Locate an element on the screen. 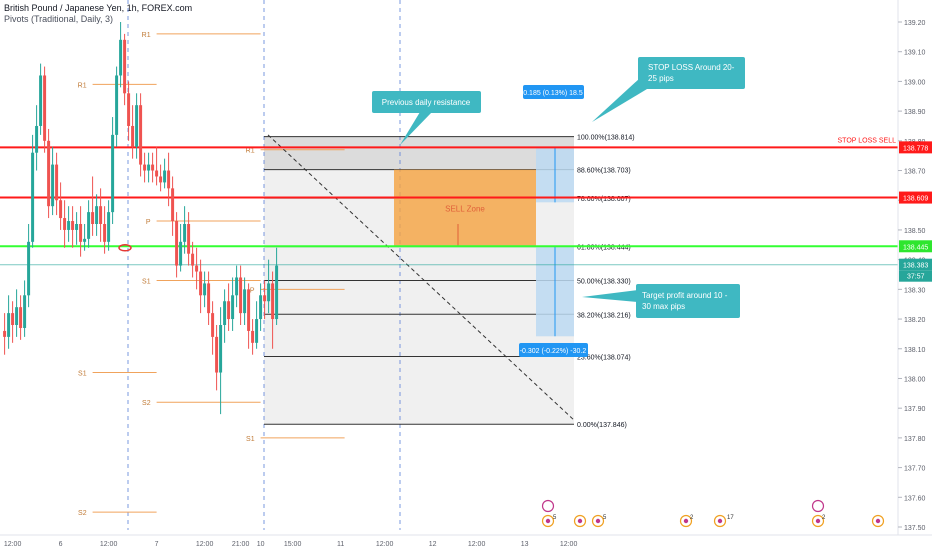 The width and height of the screenshot is (932, 550). fib-level-label: 38.20%(138.216) is located at coordinates (604, 315).